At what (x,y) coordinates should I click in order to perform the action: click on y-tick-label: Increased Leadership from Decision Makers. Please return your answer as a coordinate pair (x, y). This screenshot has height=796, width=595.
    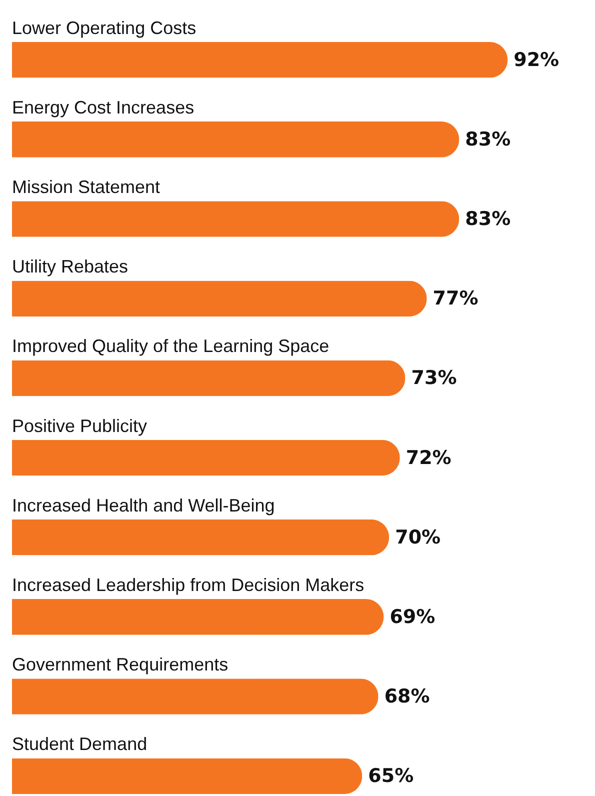
    Looking at the image, I should click on (188, 584).